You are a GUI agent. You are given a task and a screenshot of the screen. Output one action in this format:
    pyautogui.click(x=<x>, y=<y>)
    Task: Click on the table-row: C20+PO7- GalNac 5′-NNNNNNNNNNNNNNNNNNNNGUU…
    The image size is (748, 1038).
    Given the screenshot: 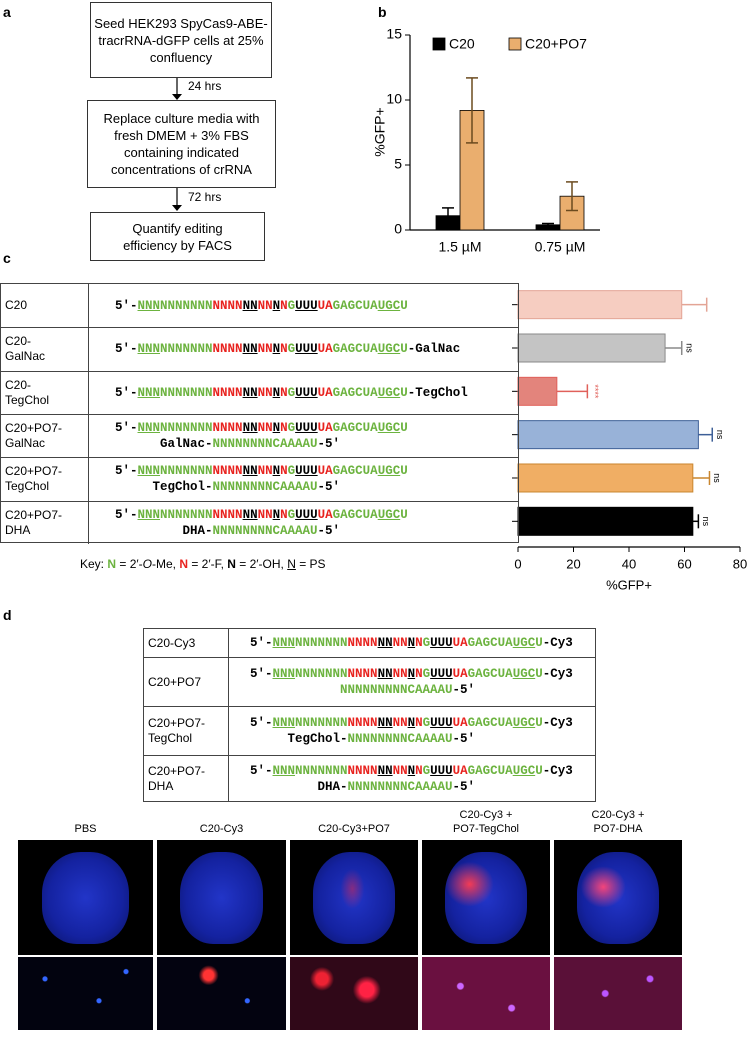 What is the action you would take?
    pyautogui.click(x=259, y=435)
    